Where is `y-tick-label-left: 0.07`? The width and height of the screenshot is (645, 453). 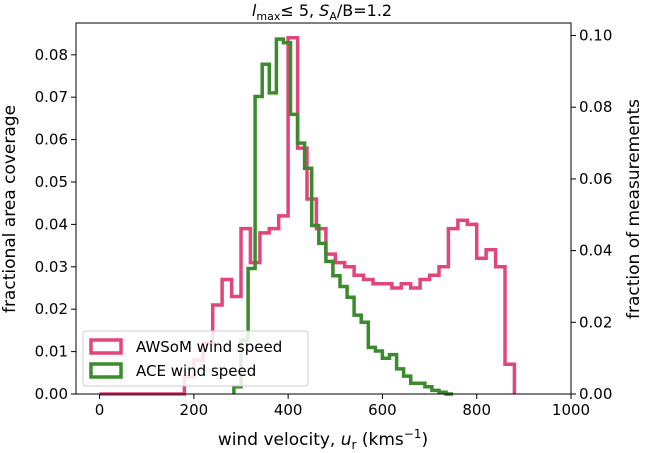 y-tick-label-left: 0.07 is located at coordinates (51, 97).